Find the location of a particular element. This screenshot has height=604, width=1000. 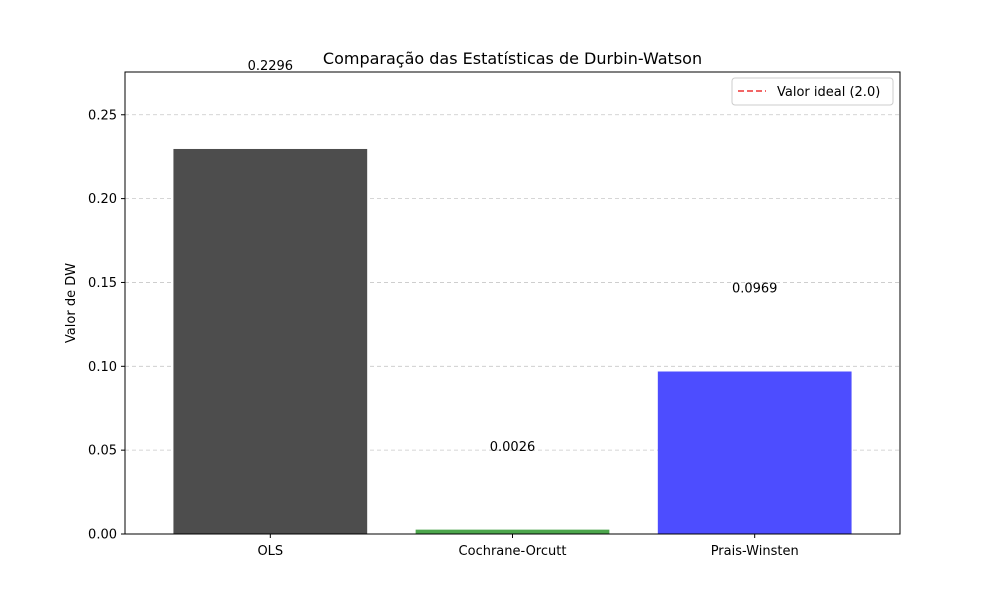

legend-box is located at coordinates (812, 91).